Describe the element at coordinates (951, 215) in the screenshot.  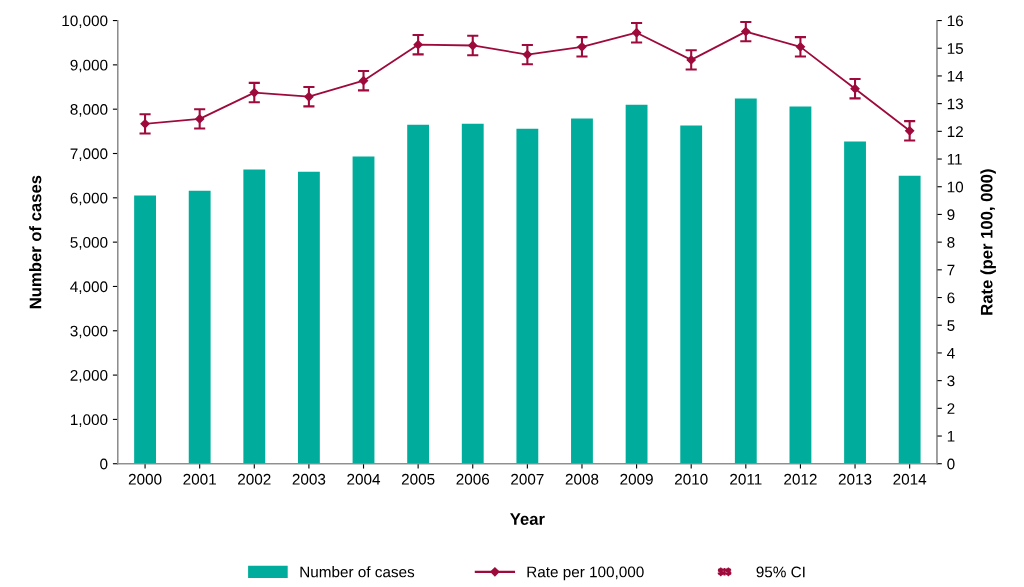
I see `y2-tick-label: 9` at that location.